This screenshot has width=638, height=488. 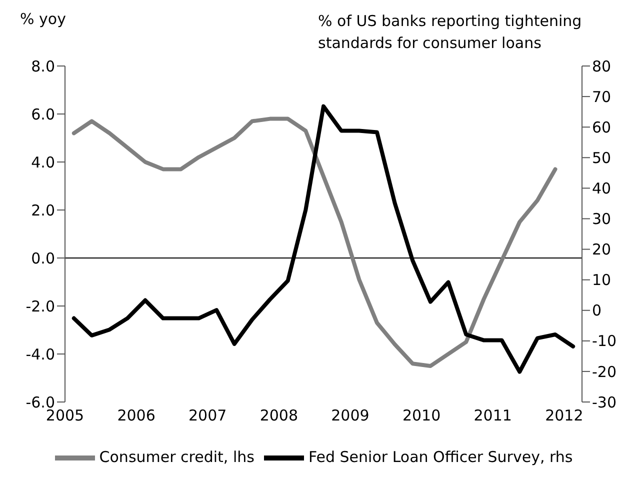 What do you see at coordinates (597, 311) in the screenshot?
I see `y2-tick-label: 0` at bounding box center [597, 311].